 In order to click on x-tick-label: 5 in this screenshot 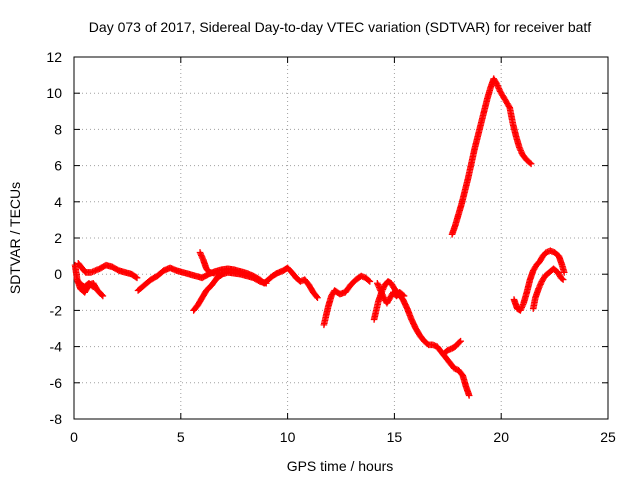, I will do `click(181, 437)`.